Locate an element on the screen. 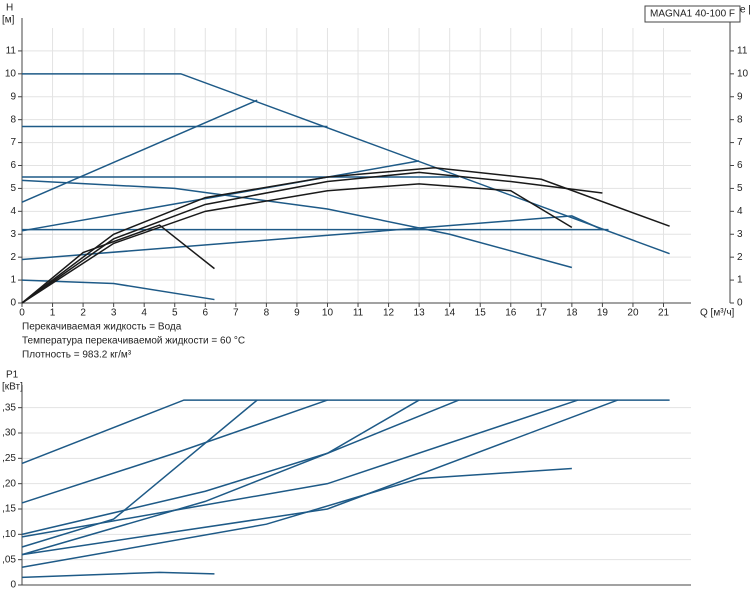 This screenshot has width=750, height=600. y2-tick-label: 4 is located at coordinates (740, 211).